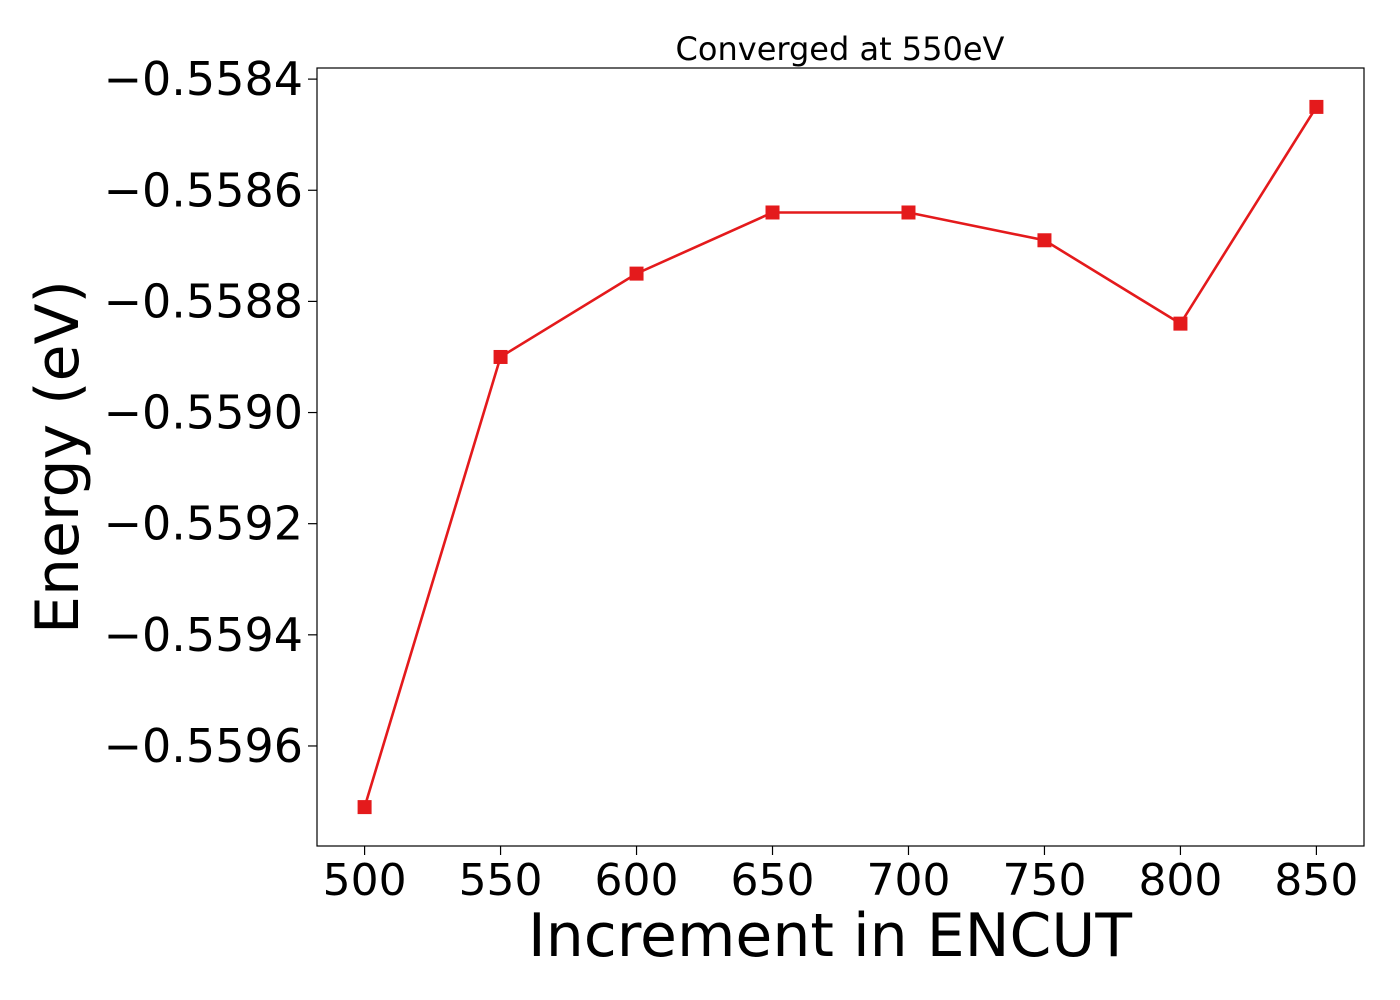 The image size is (1400, 1000). Describe the element at coordinates (773, 880) in the screenshot. I see `x-tick-label: 650` at that location.